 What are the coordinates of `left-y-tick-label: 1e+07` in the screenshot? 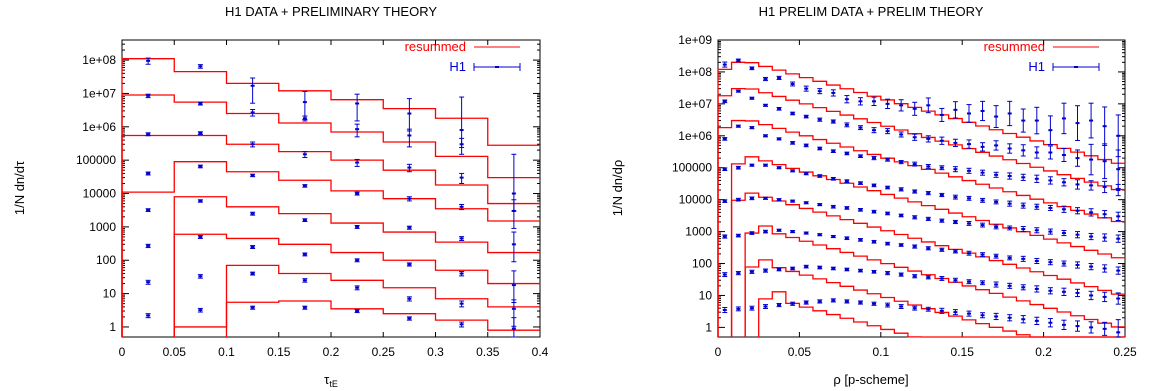 It's located at (99, 93).